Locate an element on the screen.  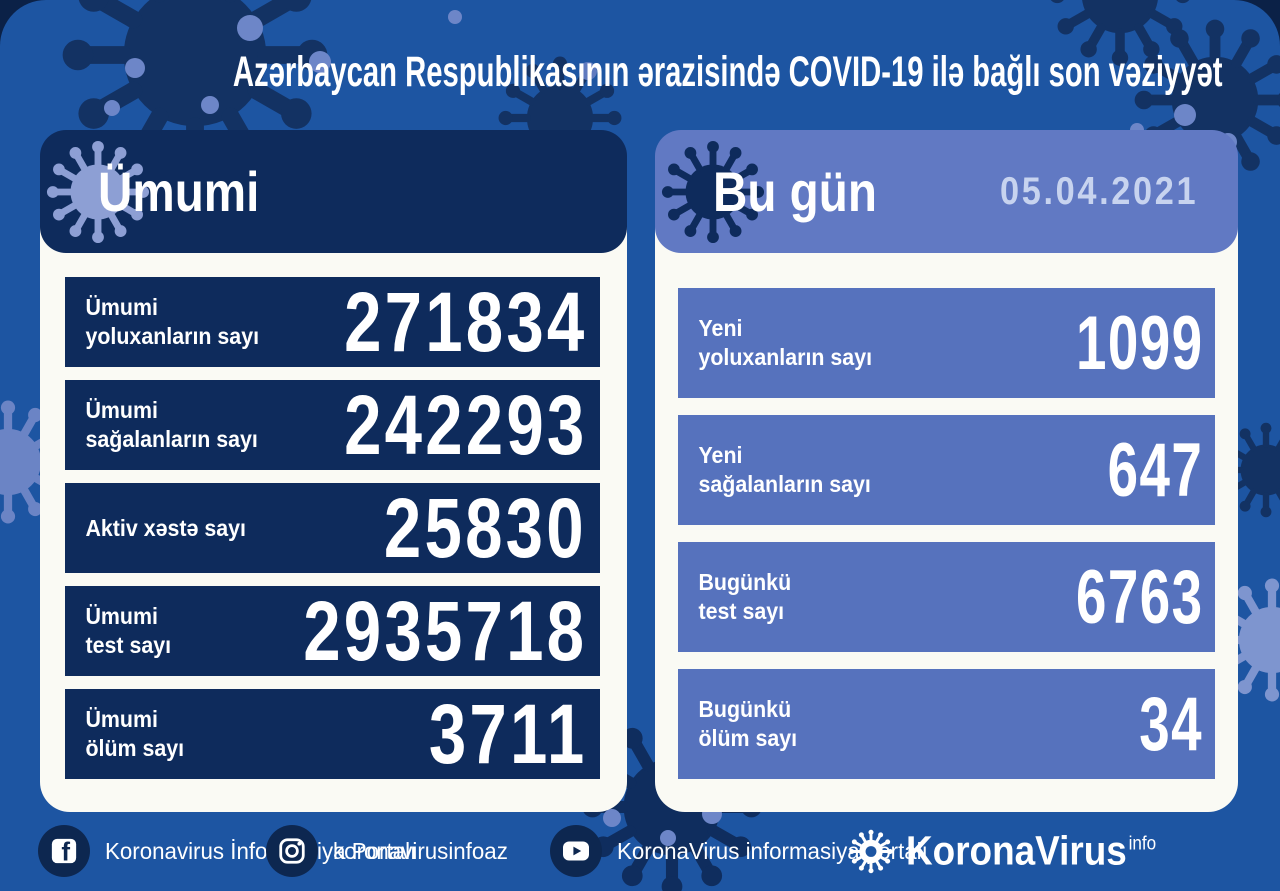
stat-label-line: Aktiv xəstə sayı is located at coordinates (166, 527).